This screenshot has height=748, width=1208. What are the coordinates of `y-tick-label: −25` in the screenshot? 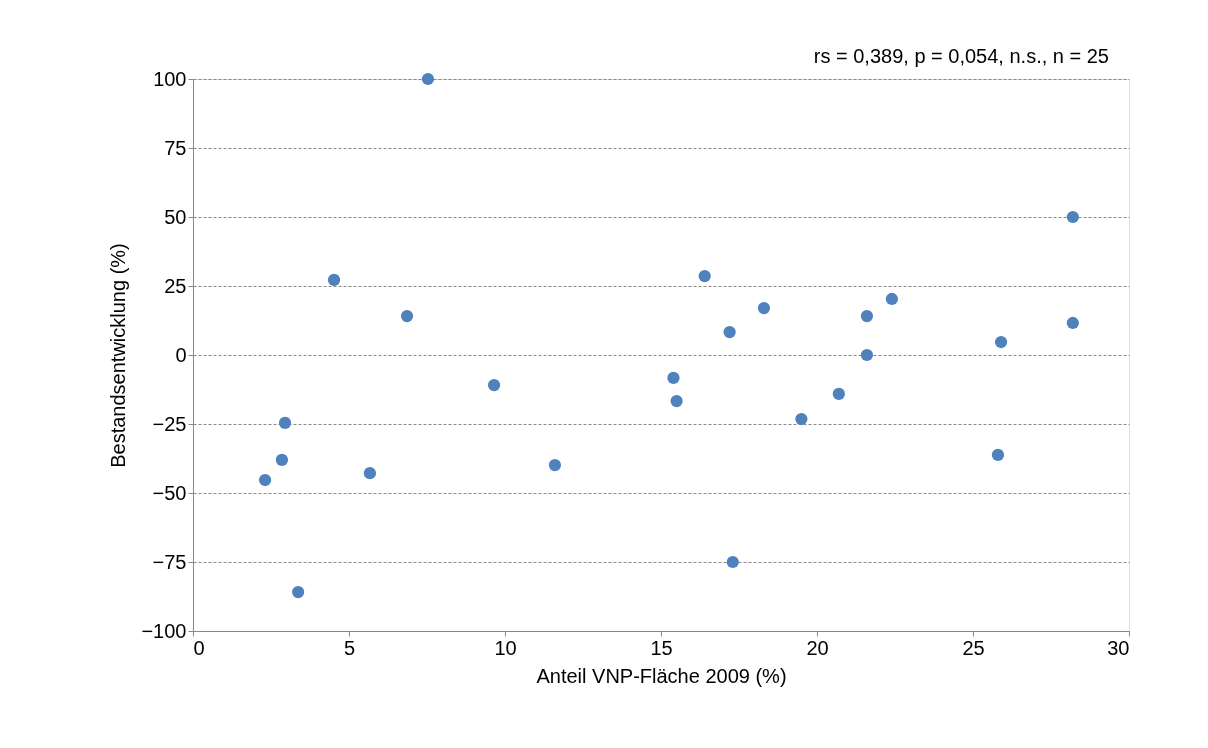 It's located at (169, 423).